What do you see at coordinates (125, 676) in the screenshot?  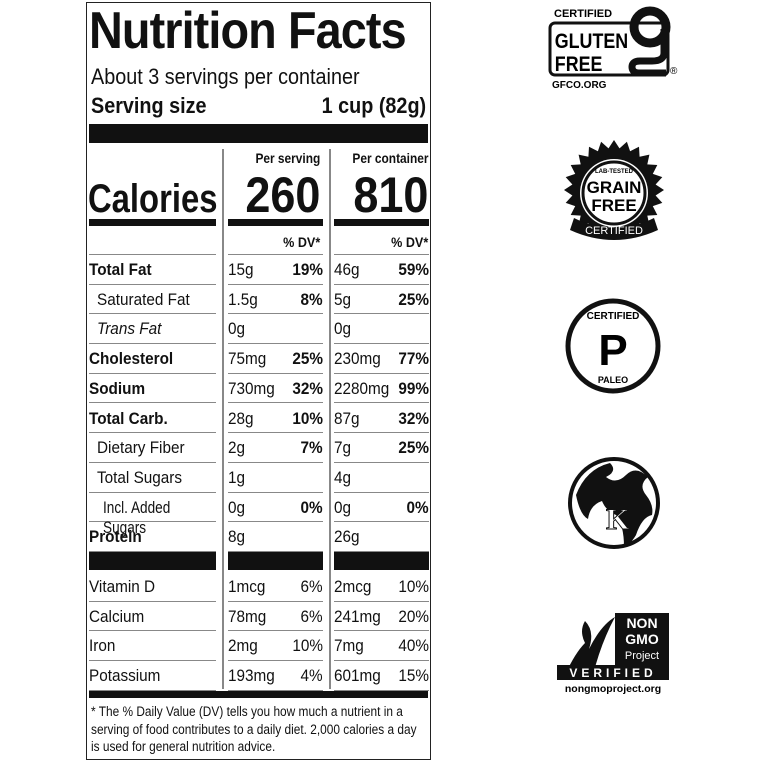 I see `nutrient-name: Potassium` at bounding box center [125, 676].